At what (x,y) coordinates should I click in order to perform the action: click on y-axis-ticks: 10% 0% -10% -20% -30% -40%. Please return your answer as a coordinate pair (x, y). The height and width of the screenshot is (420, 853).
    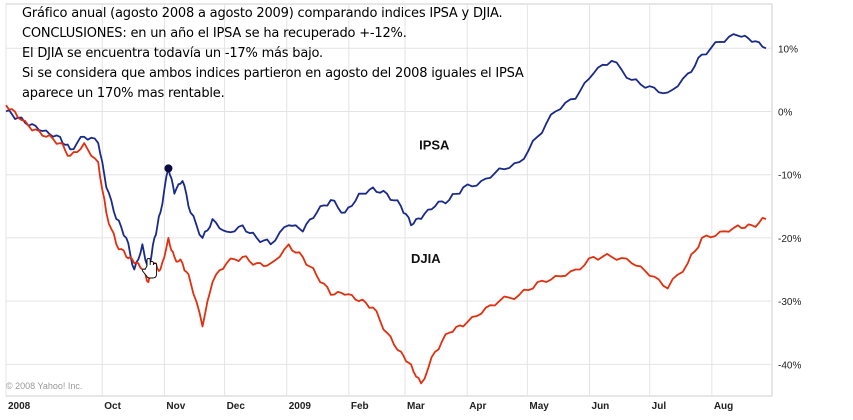
    Looking at the image, I should click on (789, 207).